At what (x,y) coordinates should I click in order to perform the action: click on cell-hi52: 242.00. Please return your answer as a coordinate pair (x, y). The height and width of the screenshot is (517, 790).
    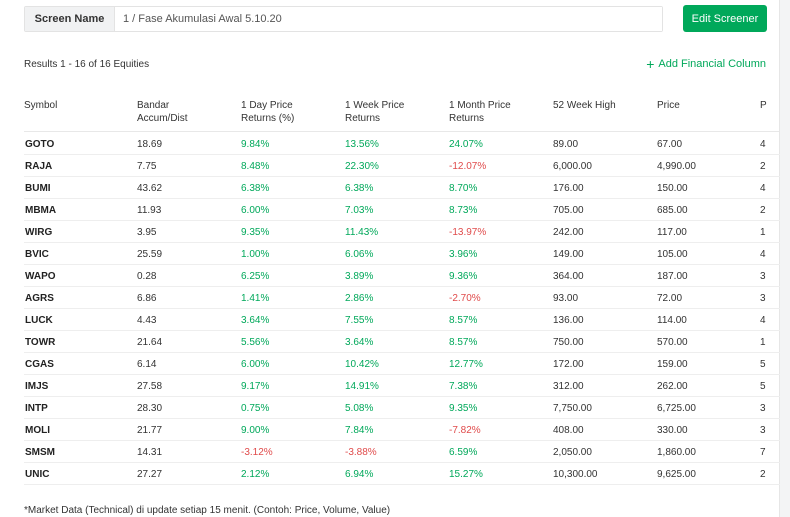
    Looking at the image, I should click on (568, 232).